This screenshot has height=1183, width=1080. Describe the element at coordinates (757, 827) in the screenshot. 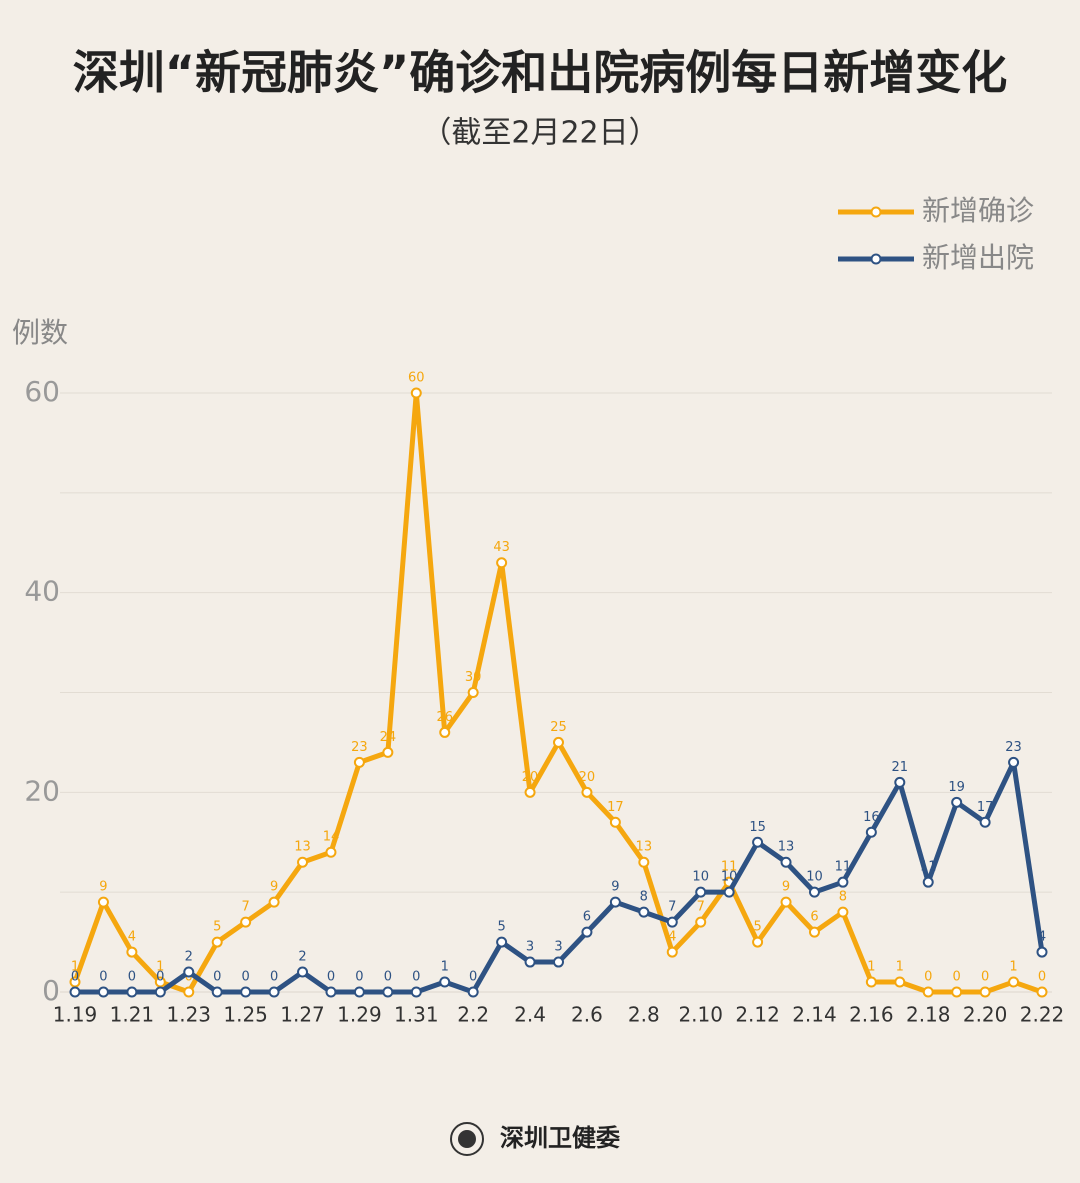

I see `data-label: 15` at that location.